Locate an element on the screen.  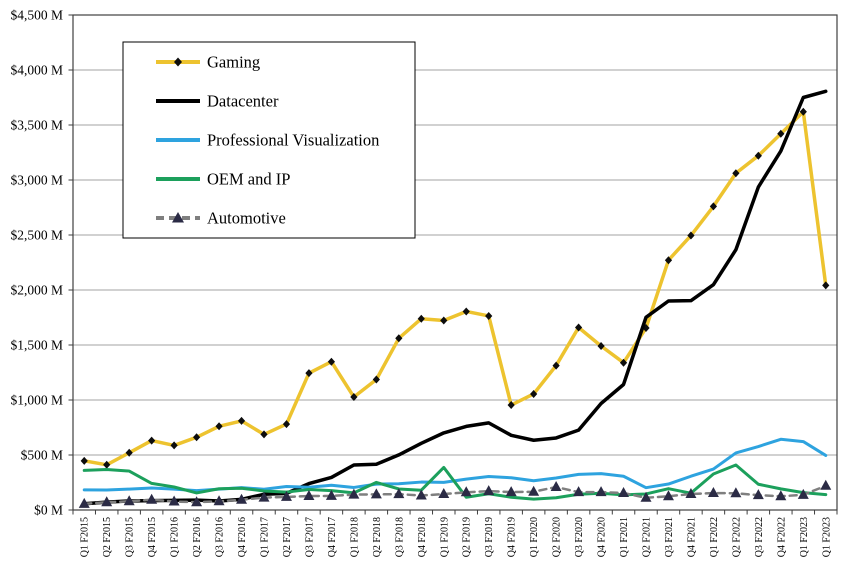
legend-marker-diamond is located at coordinates (178, 62).